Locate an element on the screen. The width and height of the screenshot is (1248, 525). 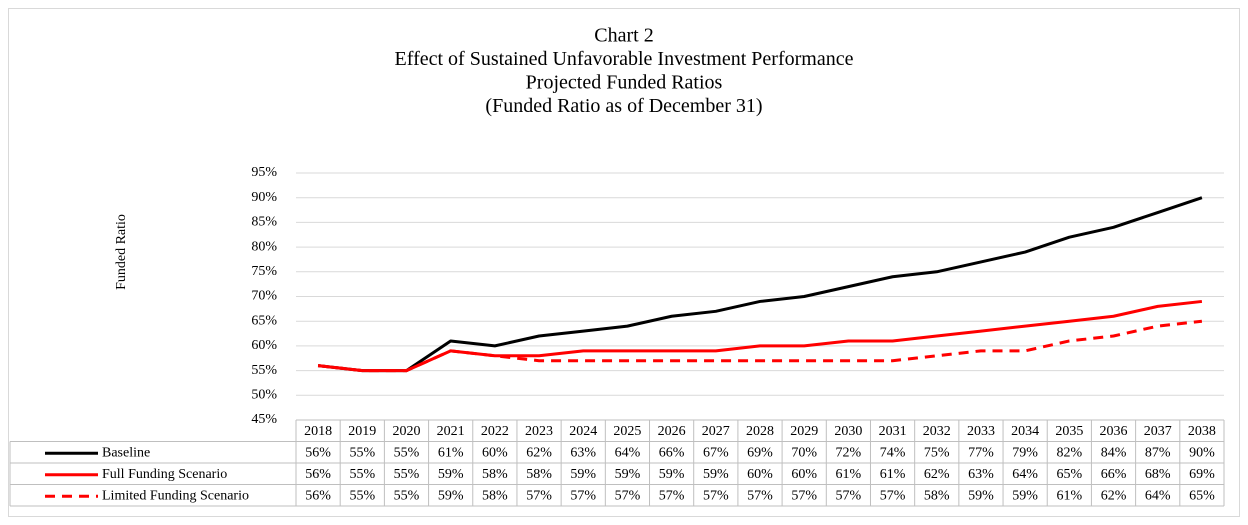
y-tick-label: 50% is located at coordinates (264, 395).